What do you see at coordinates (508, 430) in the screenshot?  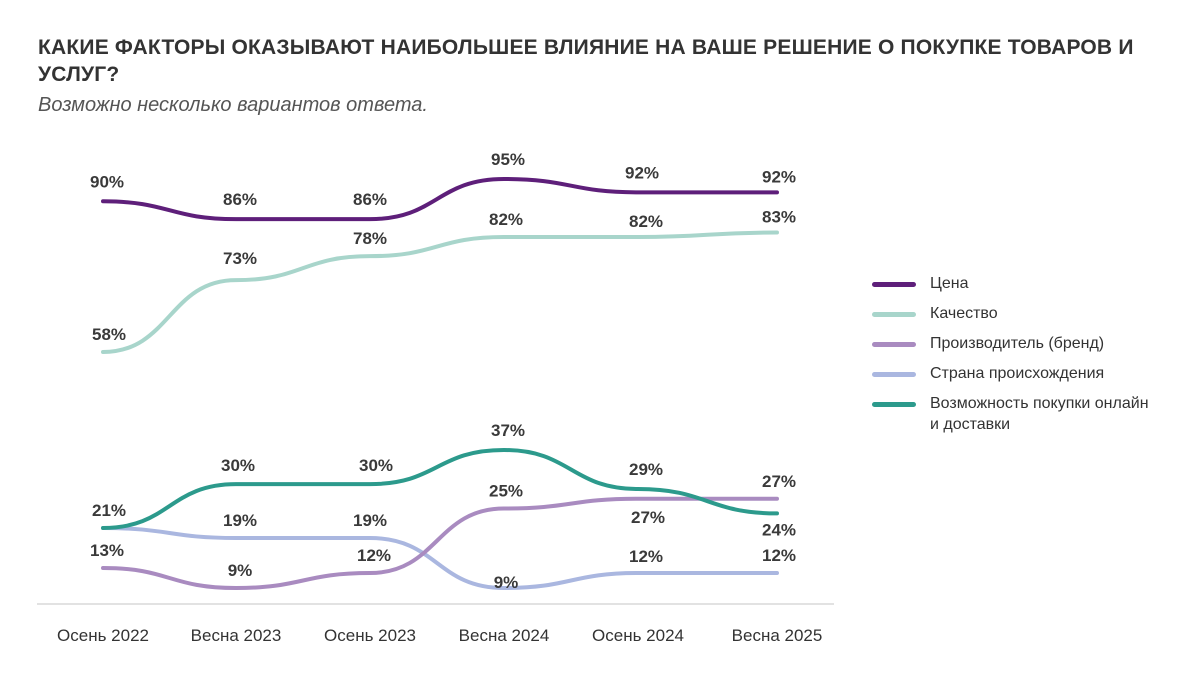 I see `data-label: 37%` at bounding box center [508, 430].